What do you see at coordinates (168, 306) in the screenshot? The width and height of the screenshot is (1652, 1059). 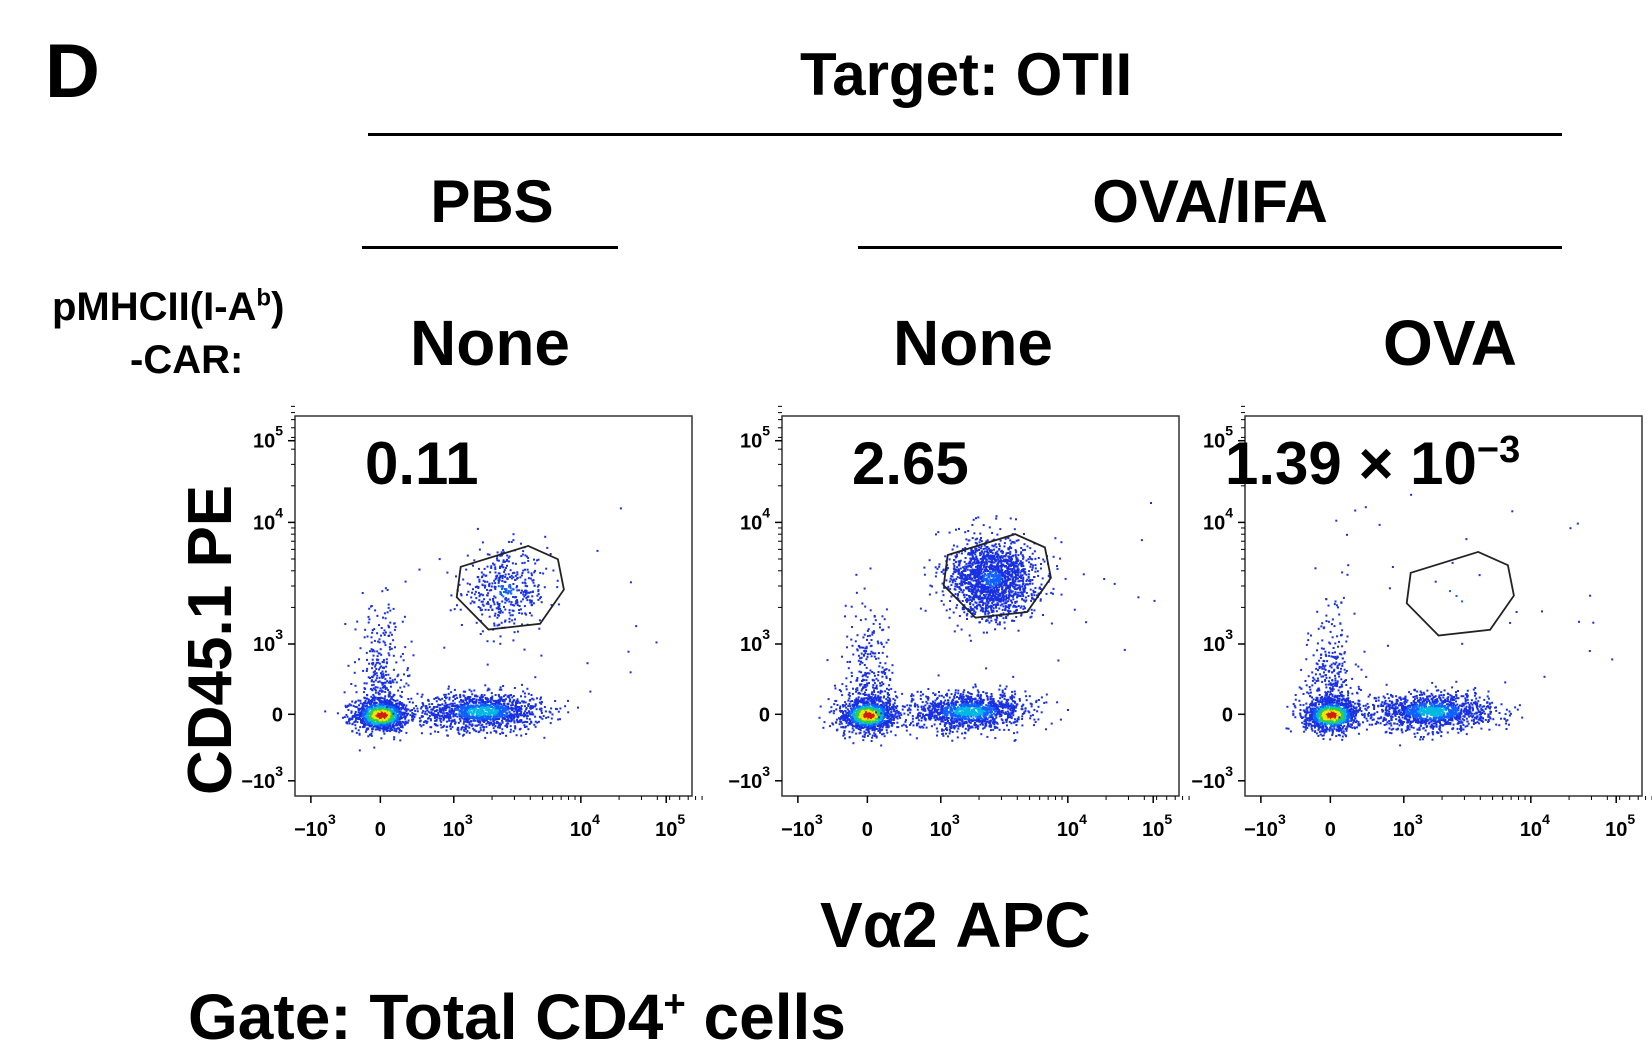 I see `car-row-label: pMHCII(I-Ab)` at bounding box center [168, 306].